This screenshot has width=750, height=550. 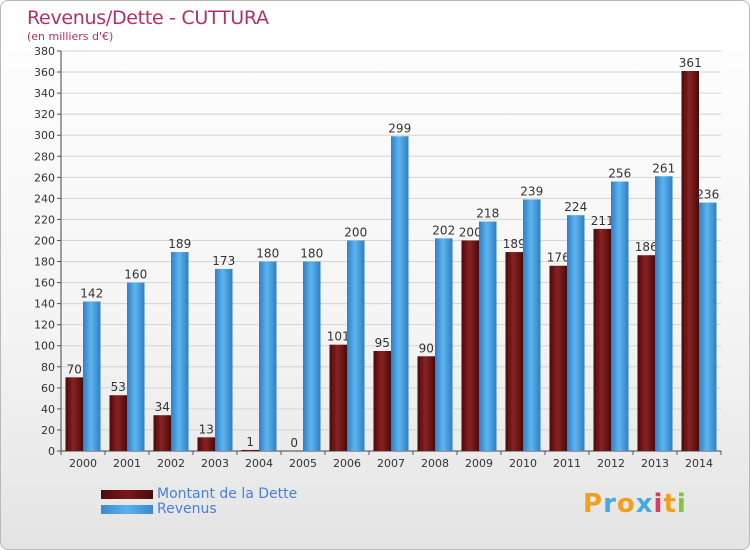 What do you see at coordinates (593, 504) in the screenshot?
I see `logo-letter: P` at bounding box center [593, 504].